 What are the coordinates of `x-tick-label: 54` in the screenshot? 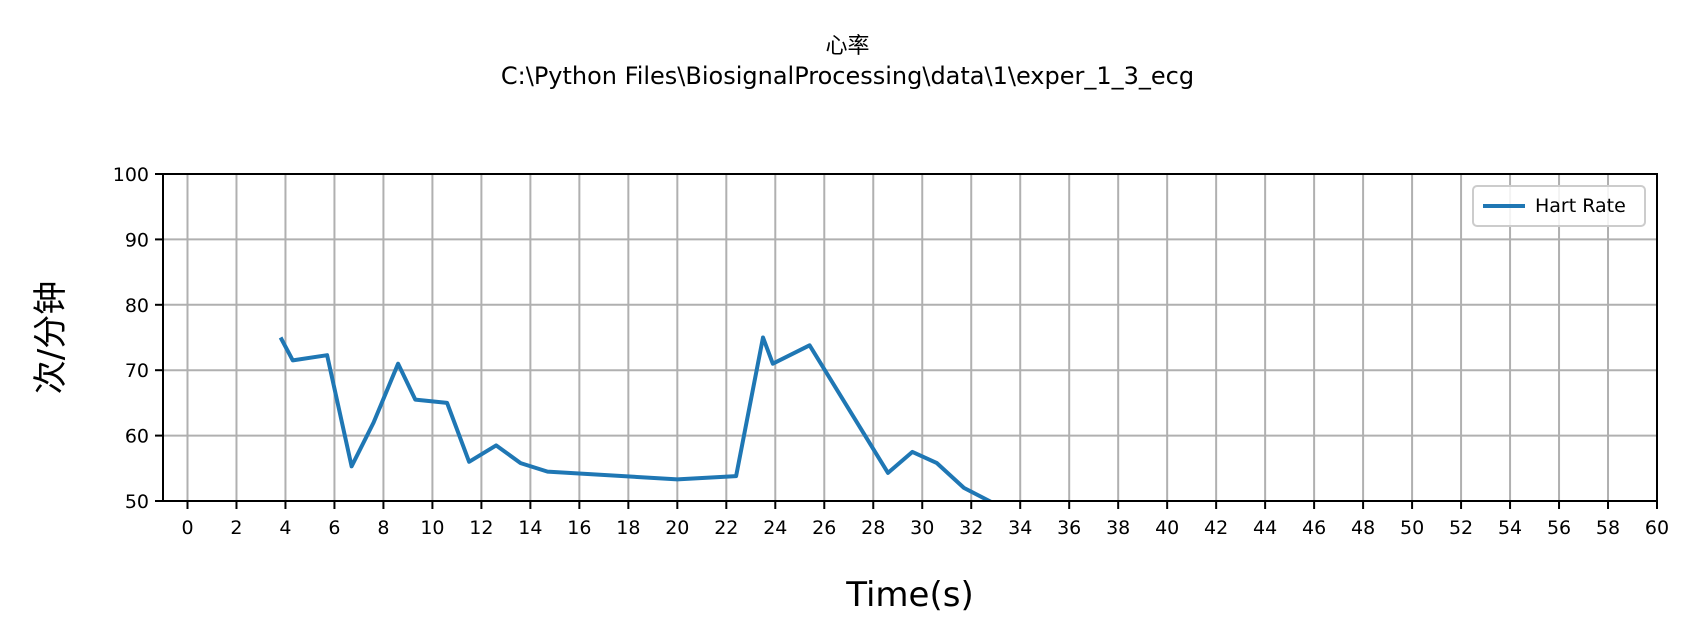 It's located at (1510, 528).